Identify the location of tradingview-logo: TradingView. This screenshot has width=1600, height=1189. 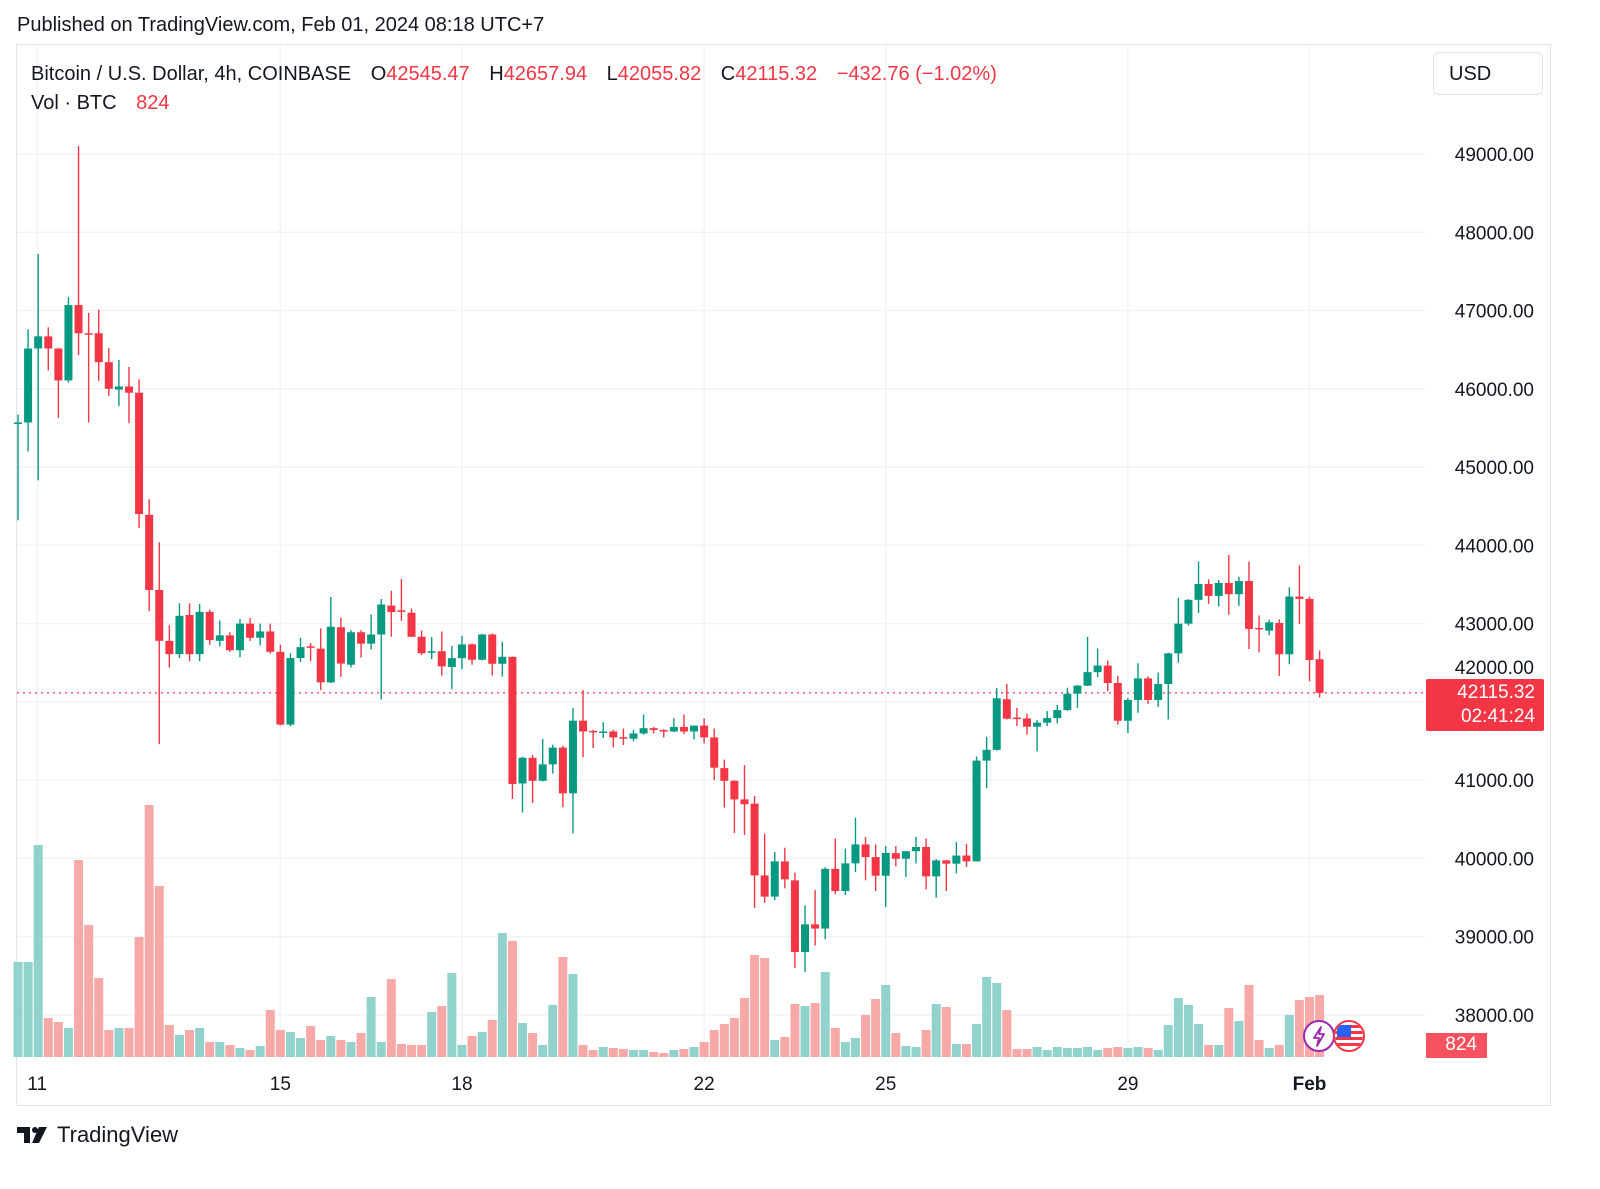
(97, 1135).